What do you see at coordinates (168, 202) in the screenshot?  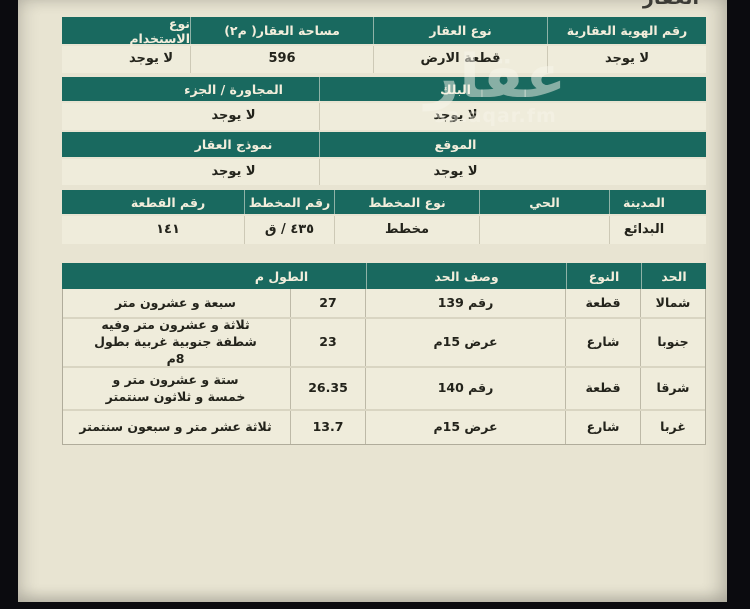 I see `label-plot-number: رقم القطعة` at bounding box center [168, 202].